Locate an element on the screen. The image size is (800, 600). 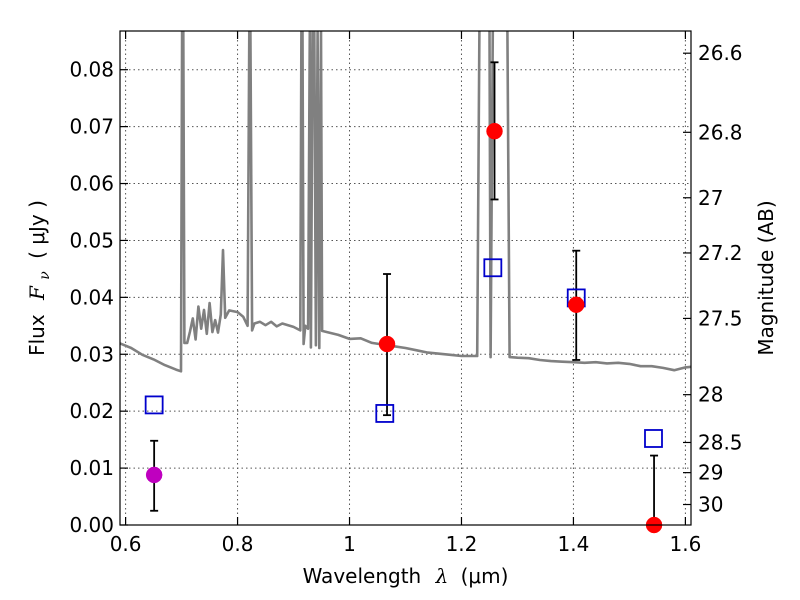
y2-tick-label: 27.2 is located at coordinates (720, 253).